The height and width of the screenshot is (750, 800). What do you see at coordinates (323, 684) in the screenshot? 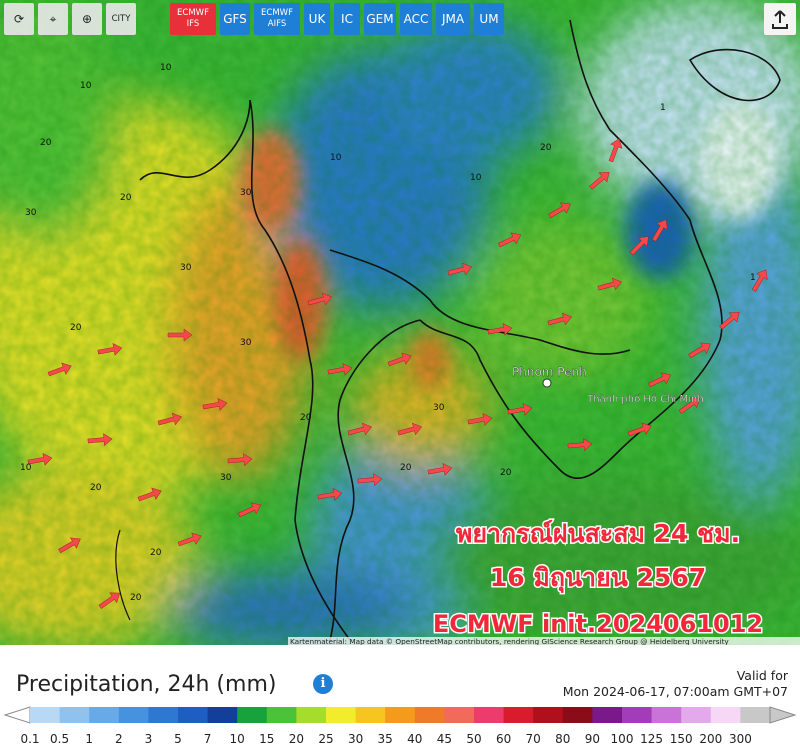
I see `info-button: i` at bounding box center [323, 684].